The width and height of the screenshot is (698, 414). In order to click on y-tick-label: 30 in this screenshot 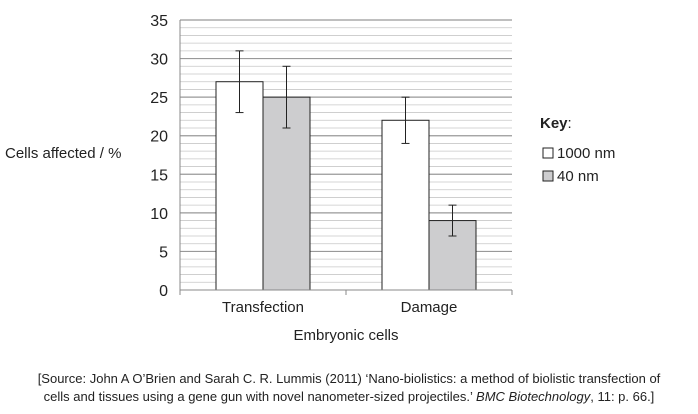, I will do `click(159, 60)`.